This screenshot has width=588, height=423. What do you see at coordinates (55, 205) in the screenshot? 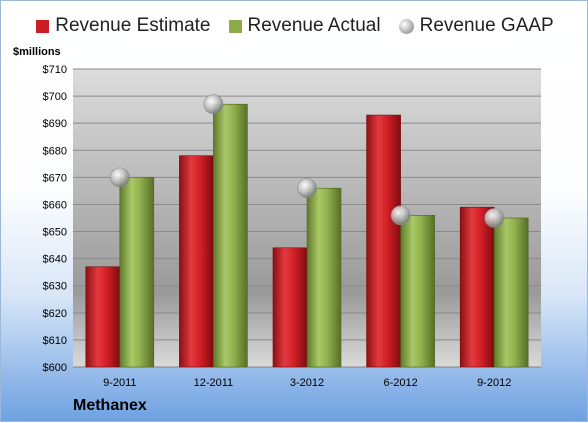
I see `y-tick-label: $660` at bounding box center [55, 205].